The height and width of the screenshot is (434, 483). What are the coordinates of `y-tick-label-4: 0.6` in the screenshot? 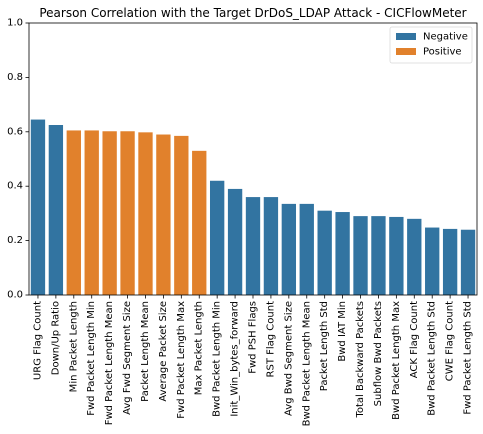 It's located at (15, 131).